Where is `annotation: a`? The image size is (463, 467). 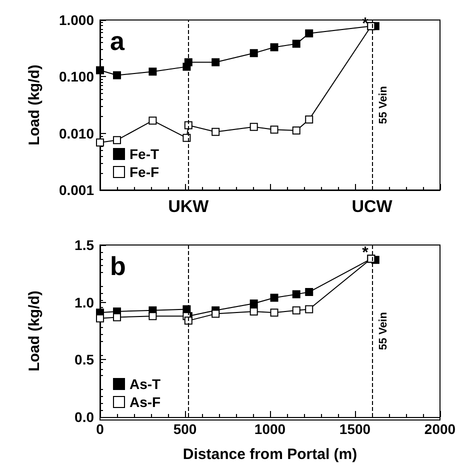 annotation: a is located at coordinates (117, 41).